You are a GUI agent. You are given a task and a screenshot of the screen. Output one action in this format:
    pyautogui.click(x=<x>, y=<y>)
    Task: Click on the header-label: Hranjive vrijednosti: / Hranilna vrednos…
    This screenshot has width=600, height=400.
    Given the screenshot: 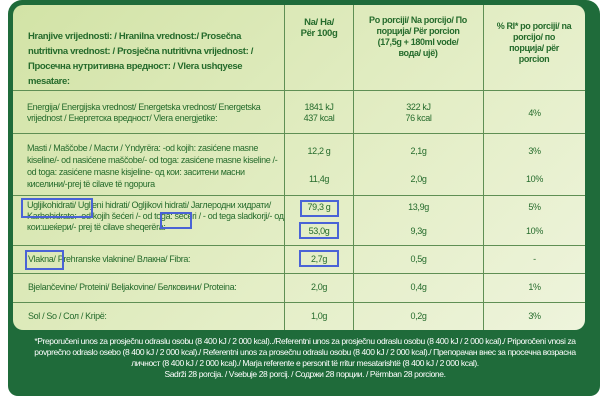 What is the action you would take?
    pyautogui.click(x=140, y=59)
    